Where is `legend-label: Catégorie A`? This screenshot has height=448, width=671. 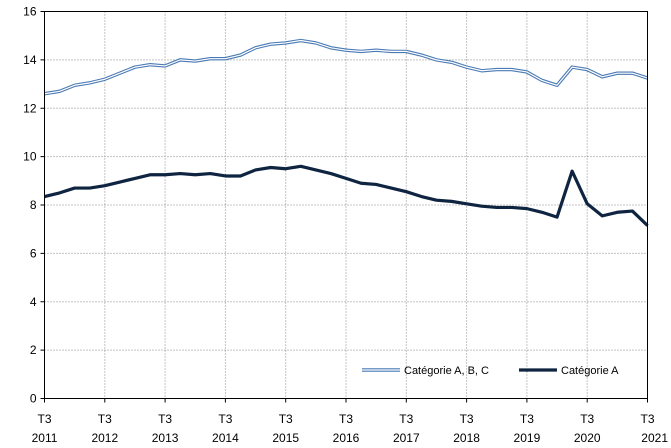
legend-label: Catégorie A is located at coordinates (590, 371).